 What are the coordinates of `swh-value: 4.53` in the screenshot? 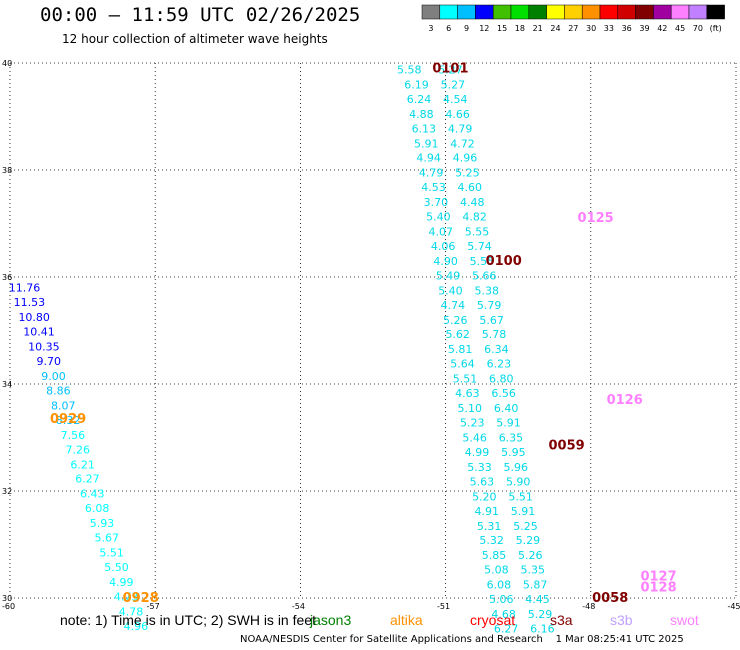 It's located at (433, 187).